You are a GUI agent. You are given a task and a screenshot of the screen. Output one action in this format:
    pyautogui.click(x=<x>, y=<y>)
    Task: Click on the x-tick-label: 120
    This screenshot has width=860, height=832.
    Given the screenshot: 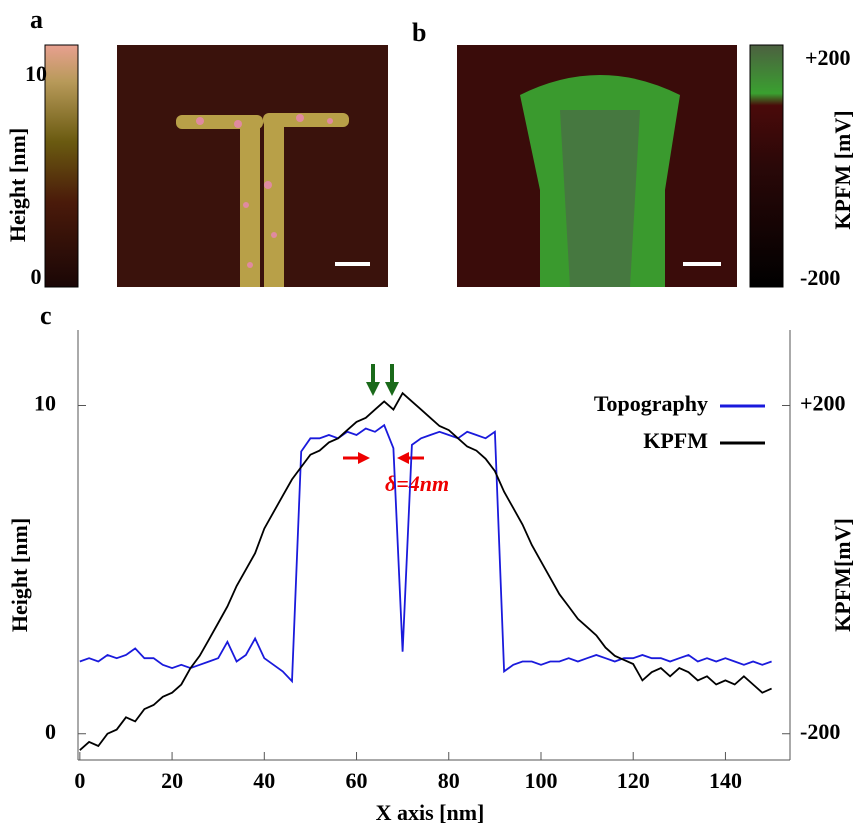 What is the action you would take?
    pyautogui.click(x=633, y=780)
    